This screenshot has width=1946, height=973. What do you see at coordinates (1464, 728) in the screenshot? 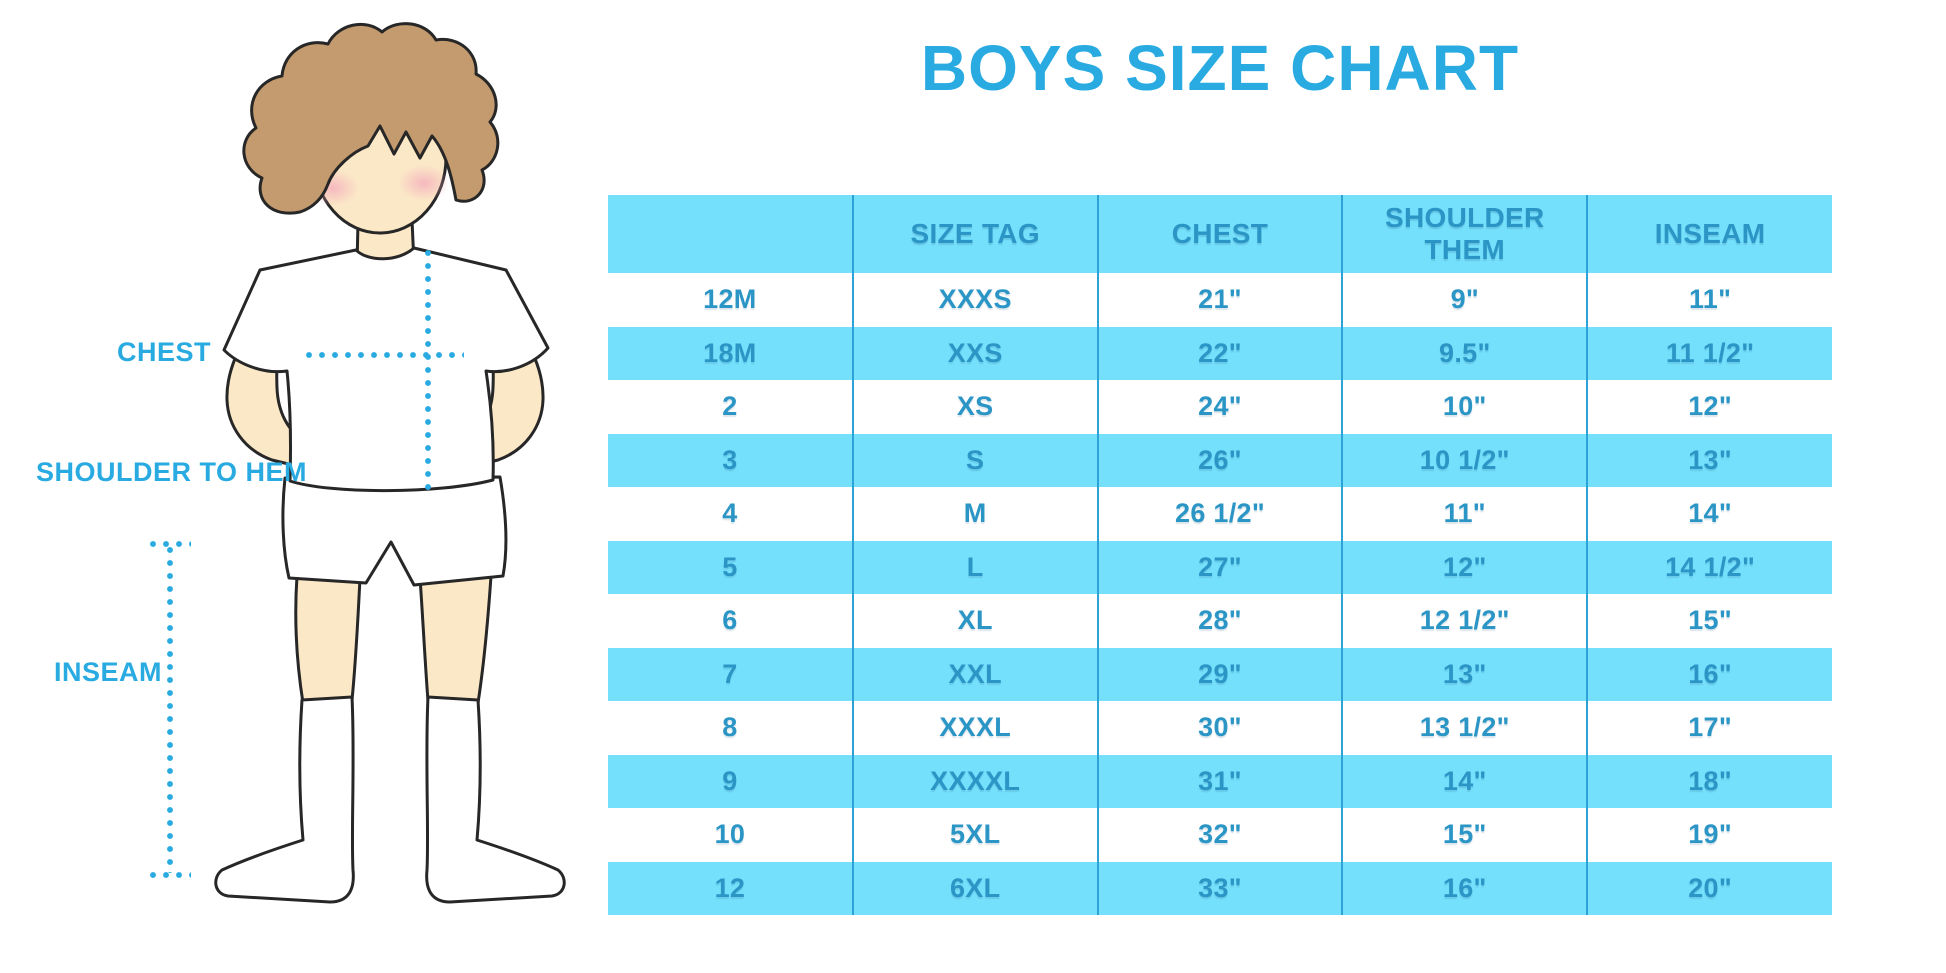
I see `cell-shoulder-them: 13 1/2"` at bounding box center [1464, 728].